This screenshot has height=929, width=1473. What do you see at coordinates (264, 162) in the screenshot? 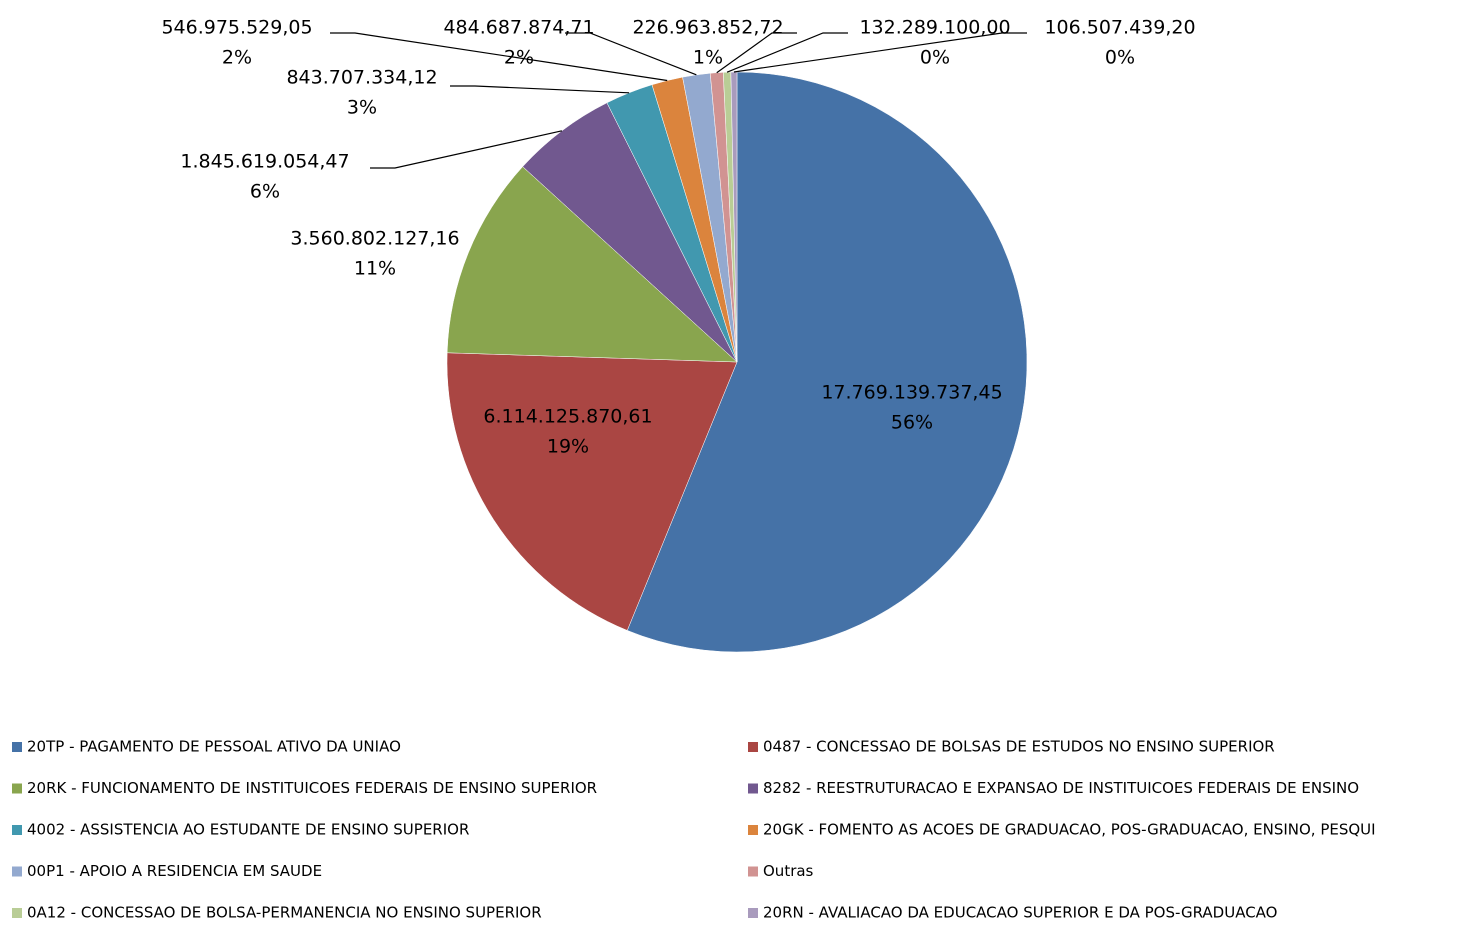
I see `data-label: 1.845.619.054,47` at bounding box center [264, 162].